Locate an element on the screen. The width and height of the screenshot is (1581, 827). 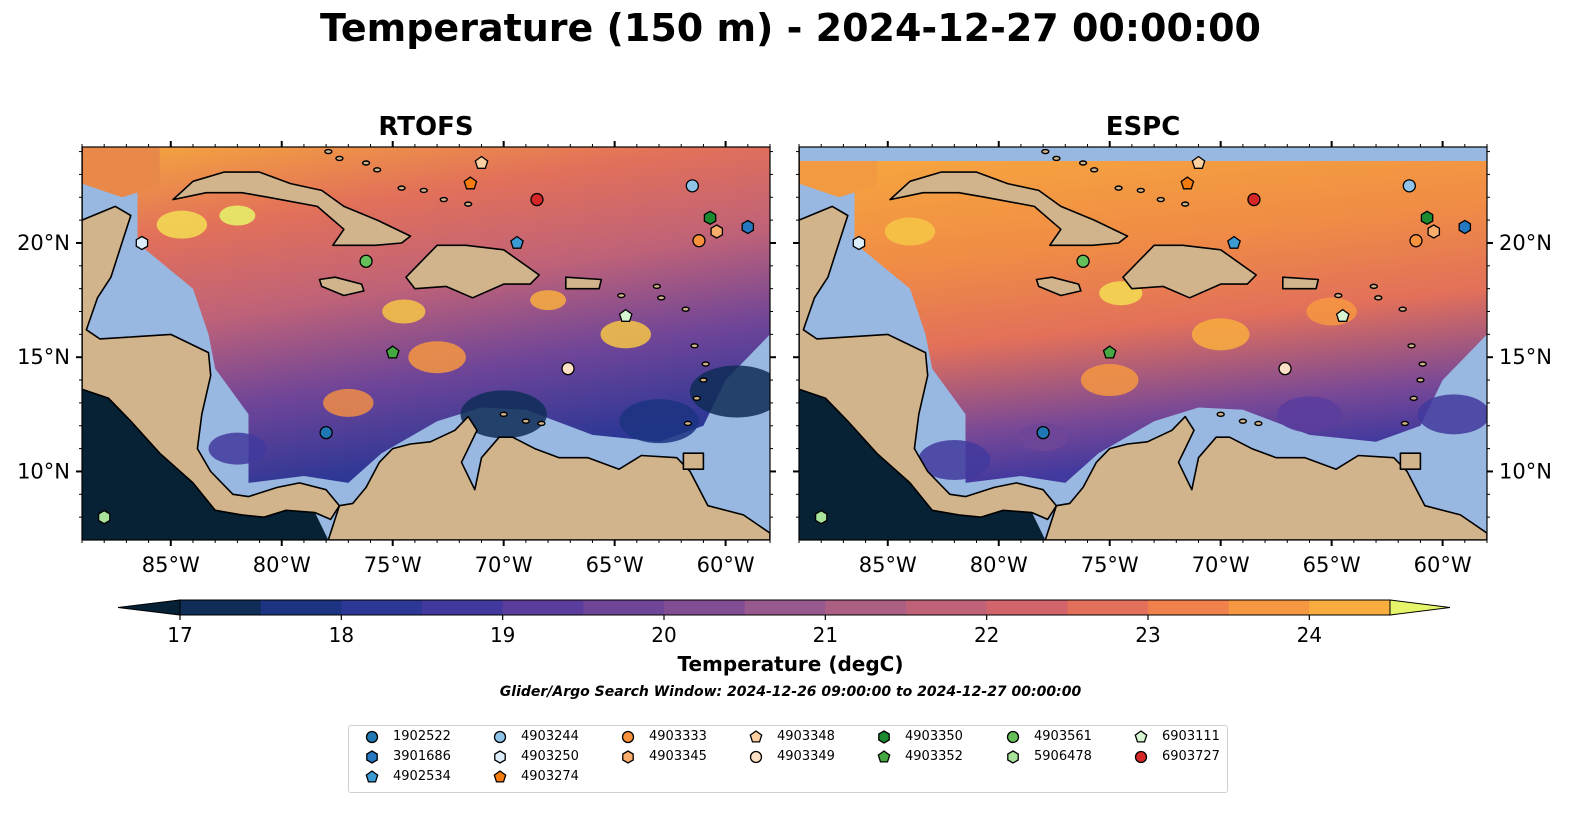
lon-tick-label: 80°W is located at coordinates (282, 565).